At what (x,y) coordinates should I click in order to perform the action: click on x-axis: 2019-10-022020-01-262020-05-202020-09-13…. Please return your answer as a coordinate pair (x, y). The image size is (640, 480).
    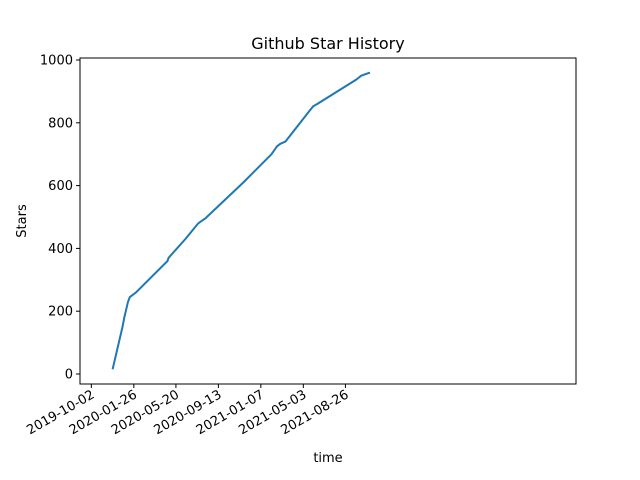
    Looking at the image, I should click on (187, 411).